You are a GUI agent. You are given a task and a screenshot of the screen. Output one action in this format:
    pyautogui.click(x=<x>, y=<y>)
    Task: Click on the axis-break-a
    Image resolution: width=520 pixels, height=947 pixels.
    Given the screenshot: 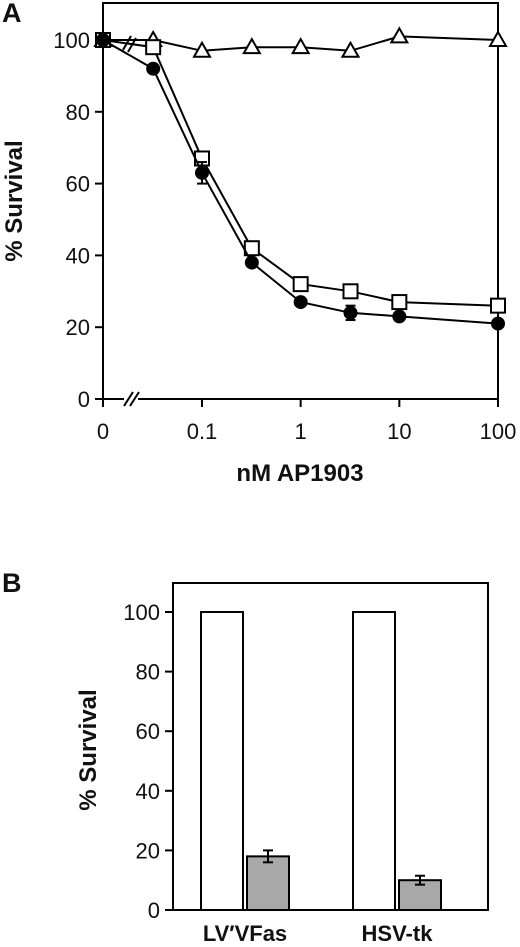 What is the action you would take?
    pyautogui.click(x=129, y=218)
    